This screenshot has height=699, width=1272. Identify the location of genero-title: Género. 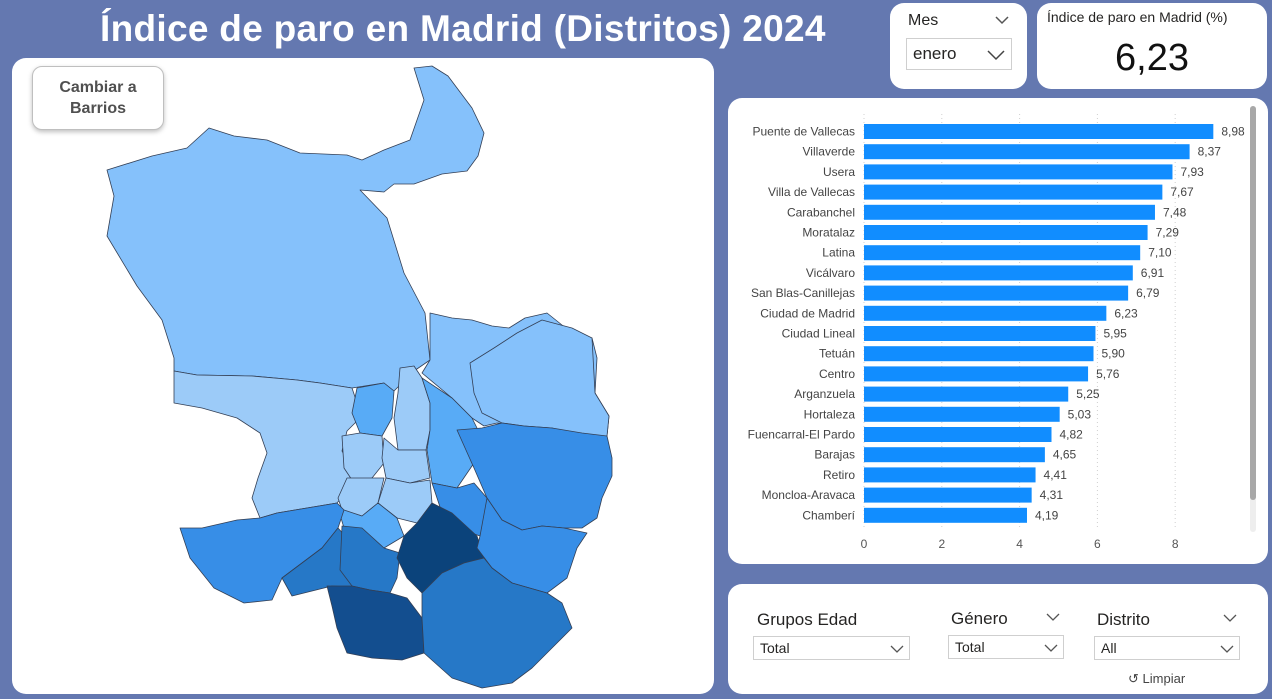
(979, 618).